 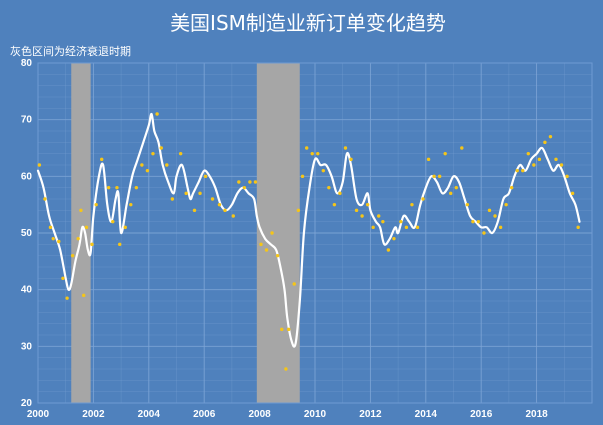 I want to click on recession-band, so click(x=278, y=233).